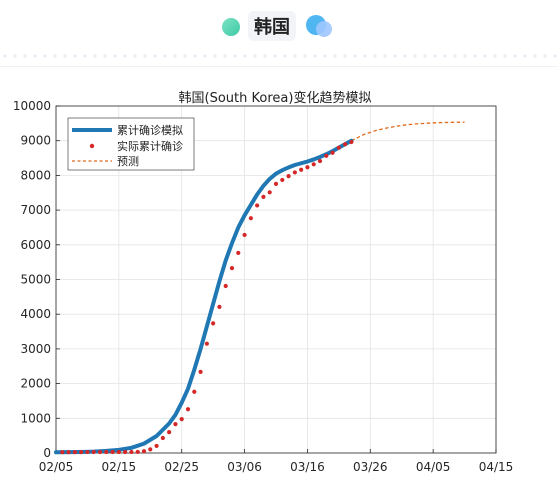 This screenshot has width=558, height=493. What do you see at coordinates (181, 467) in the screenshot?
I see `x-tick-label: 02/25` at bounding box center [181, 467].